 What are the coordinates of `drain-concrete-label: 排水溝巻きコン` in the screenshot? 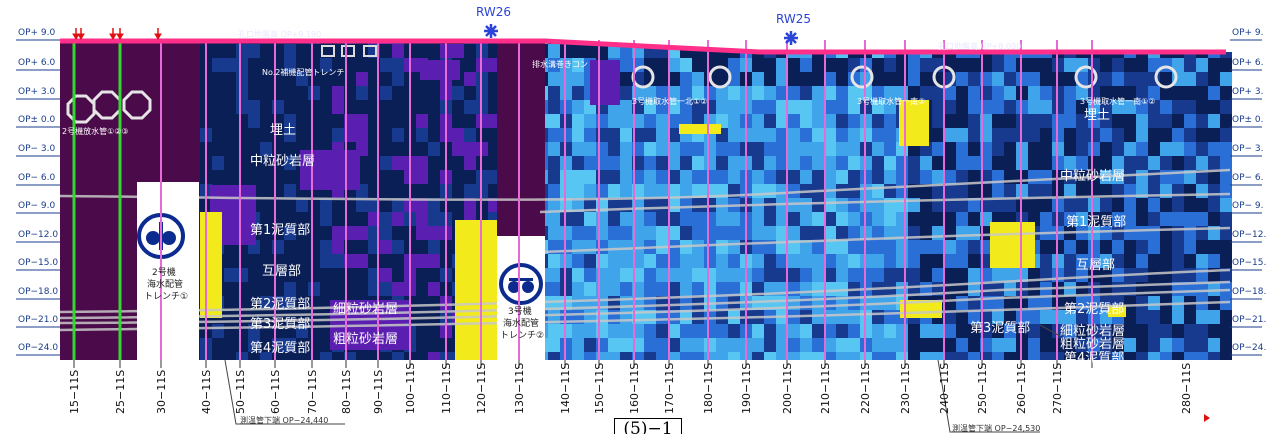 It's located at (560, 64).